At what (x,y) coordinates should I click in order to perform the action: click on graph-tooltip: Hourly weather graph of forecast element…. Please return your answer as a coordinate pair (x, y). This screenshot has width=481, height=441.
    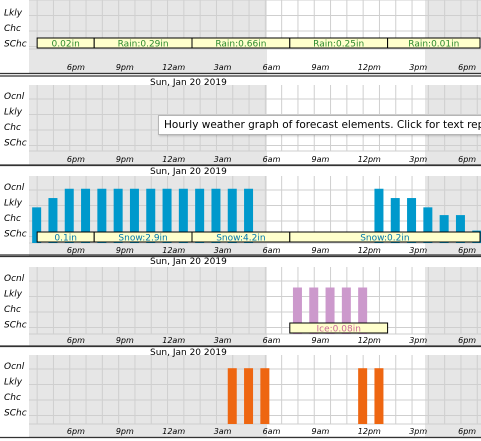
    Looking at the image, I should click on (319, 125).